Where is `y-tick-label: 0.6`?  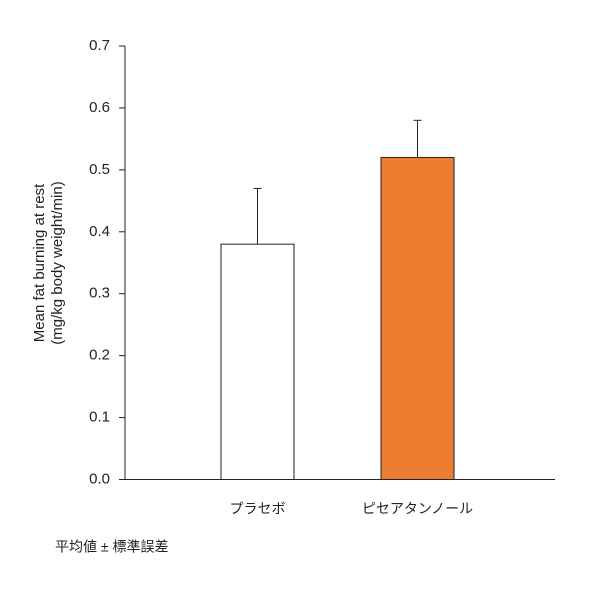
y-tick-label: 0.6 is located at coordinates (99, 107).